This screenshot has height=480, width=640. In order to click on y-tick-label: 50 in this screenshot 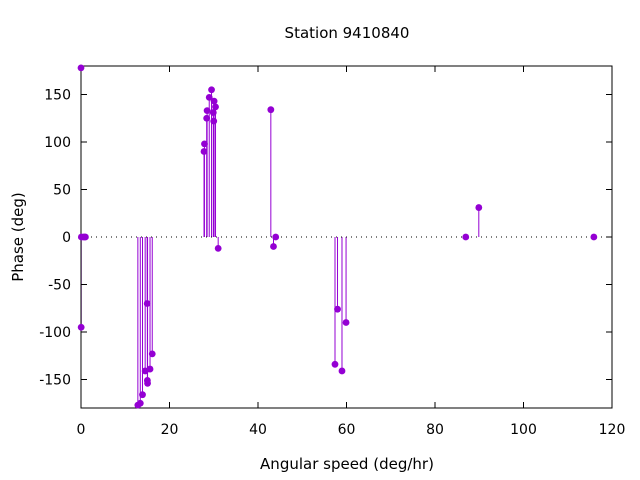, I will do `click(62, 191)`.